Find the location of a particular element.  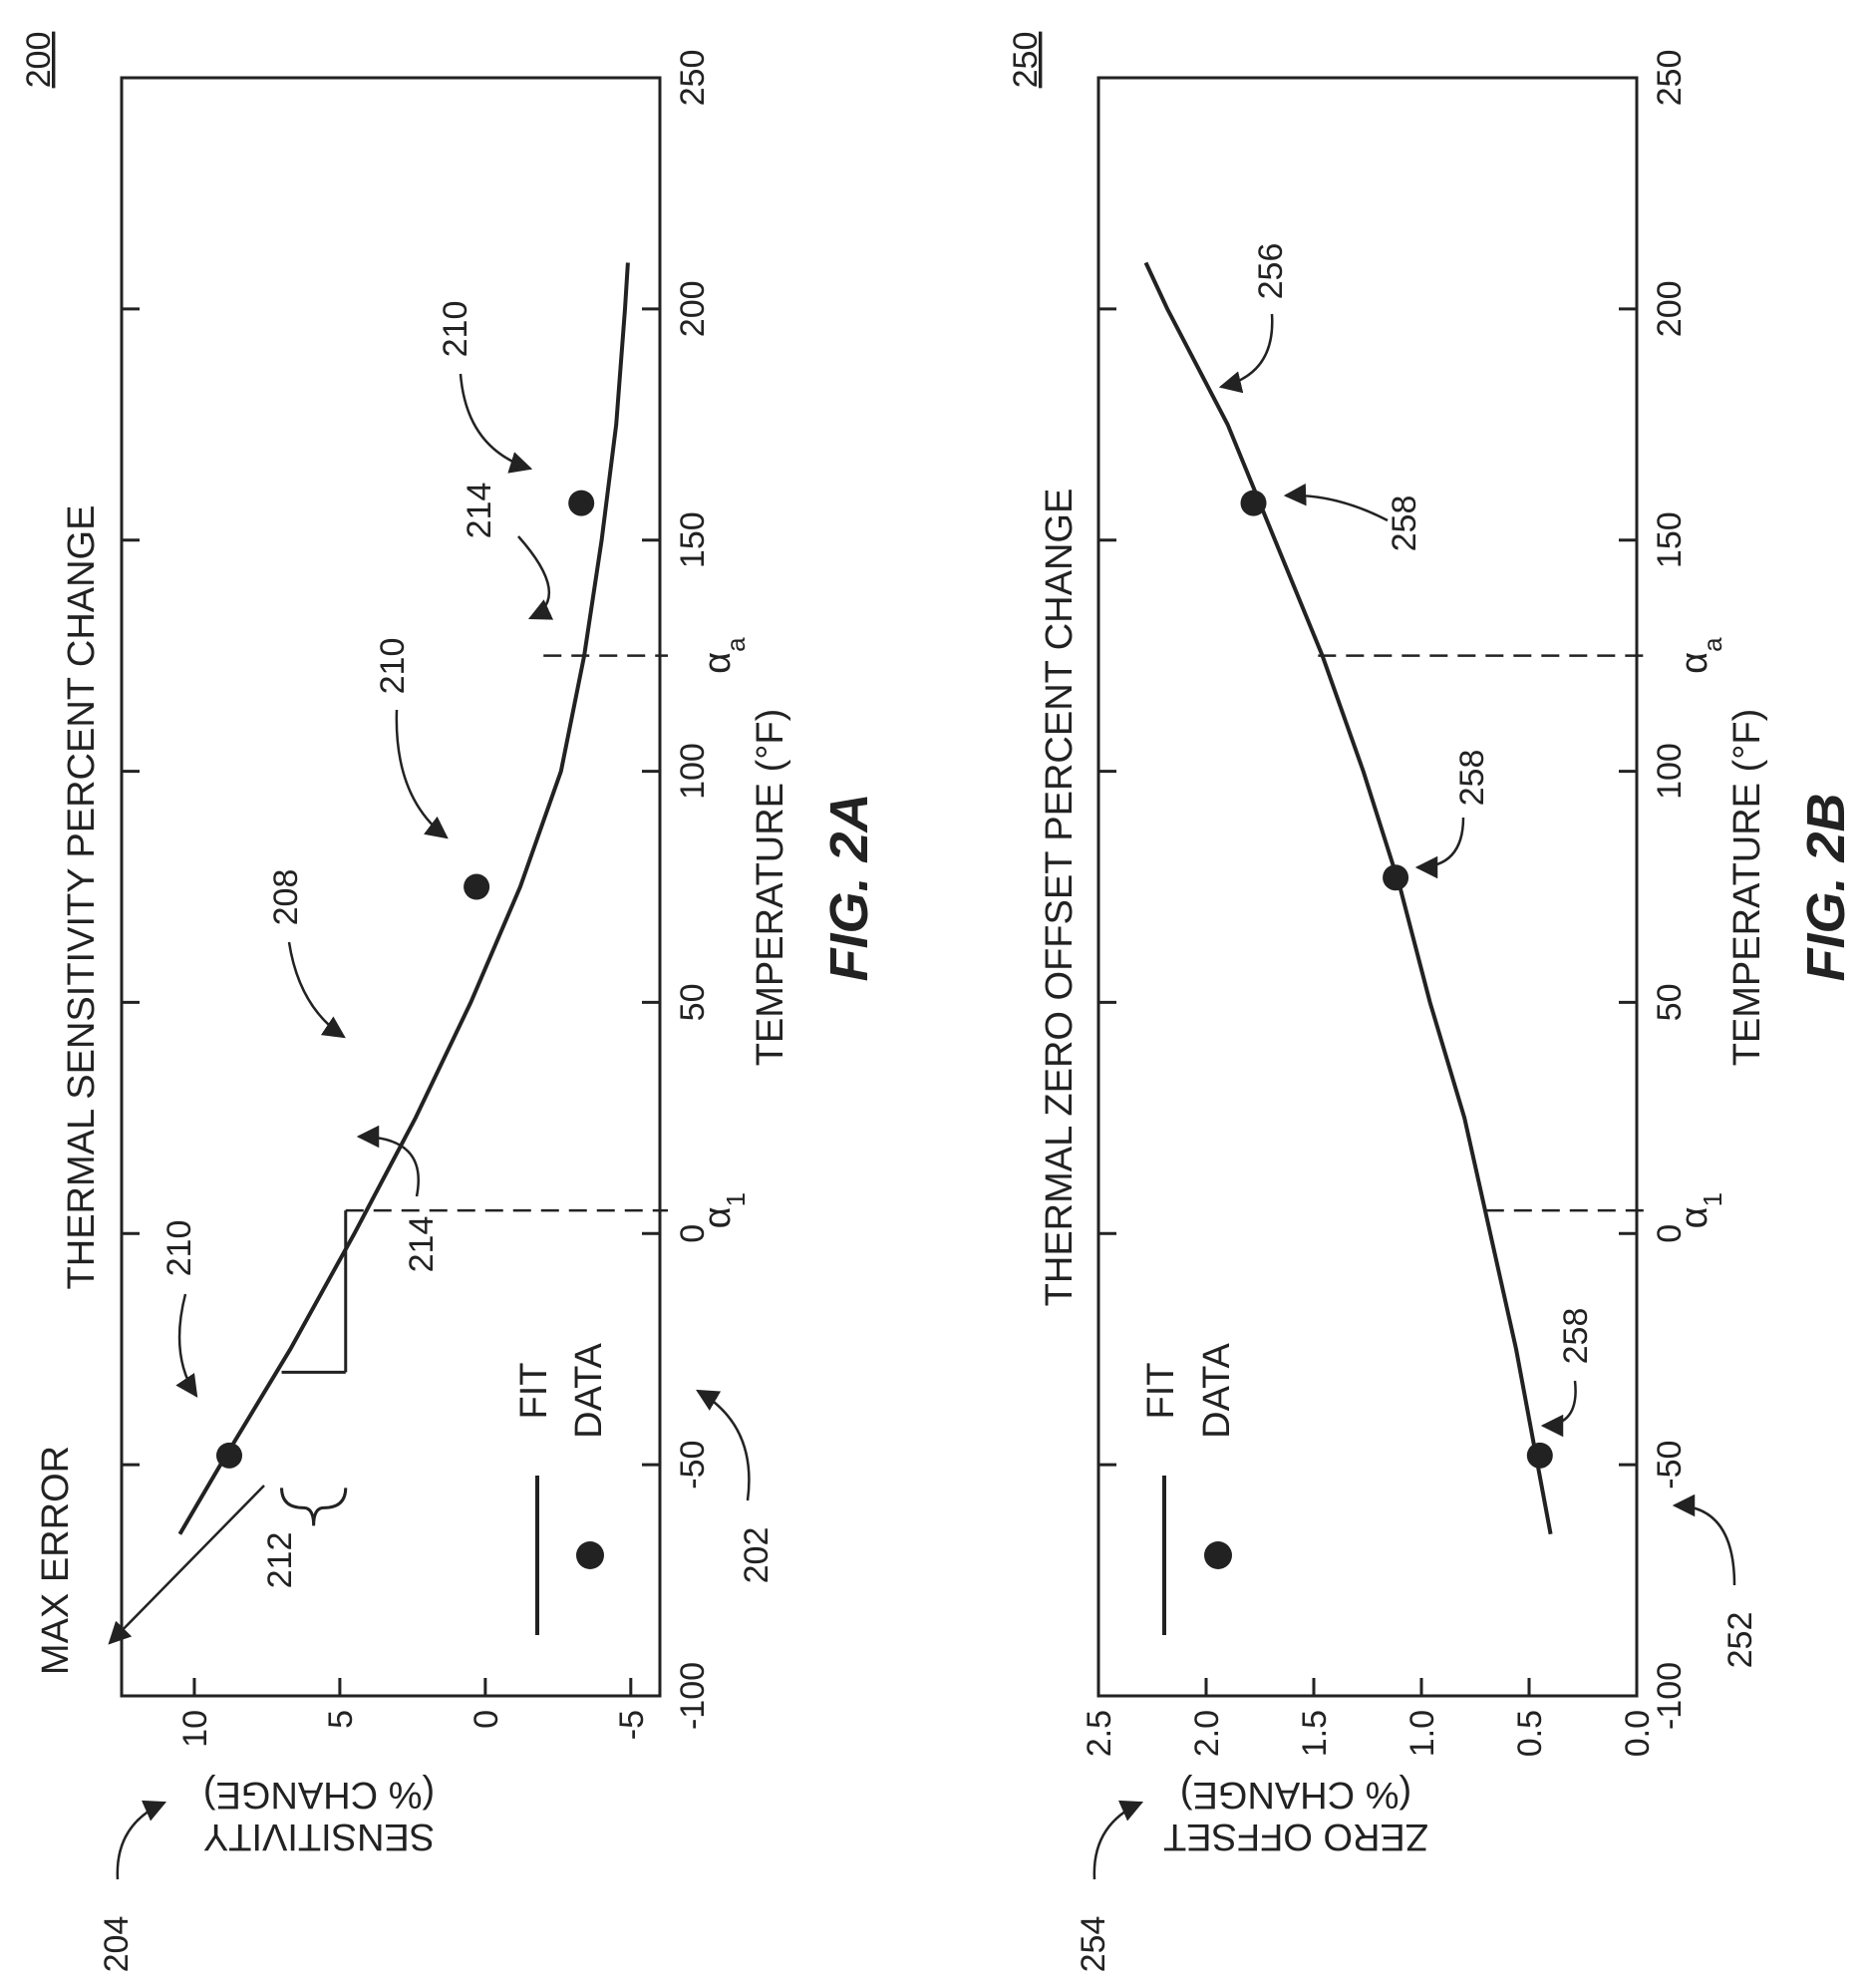

y-tick-label: 0 is located at coordinates (486, 1719).